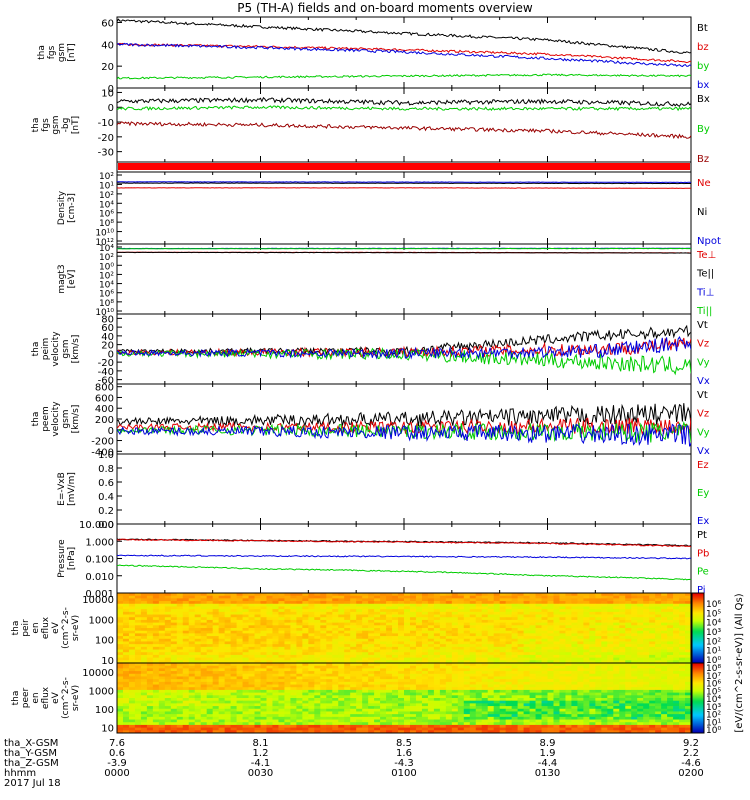 The image size is (750, 800). What do you see at coordinates (99, 594) in the screenshot?
I see `y-tick-label: 0.001` at bounding box center [99, 594].